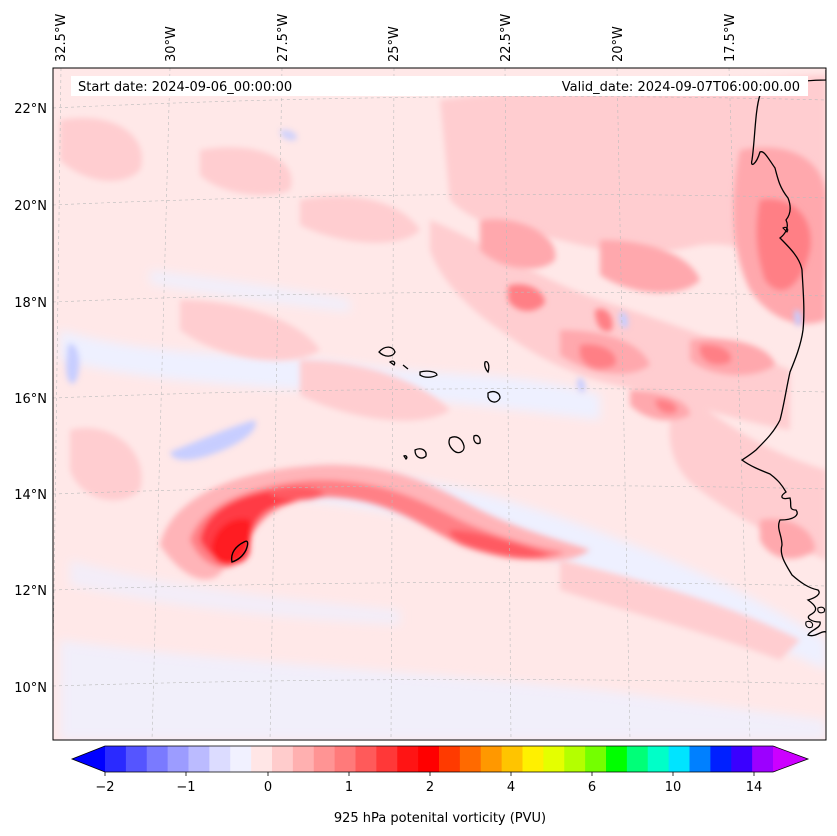 The height and width of the screenshot is (836, 837). I want to click on lat-label: 16°N, so click(30, 399).